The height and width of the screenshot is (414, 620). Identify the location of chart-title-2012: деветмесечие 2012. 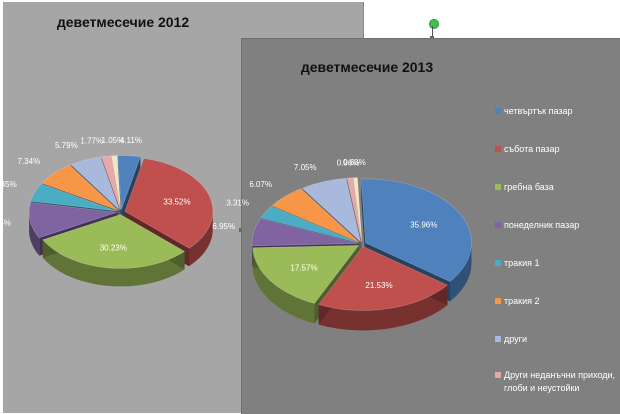
(123, 22).